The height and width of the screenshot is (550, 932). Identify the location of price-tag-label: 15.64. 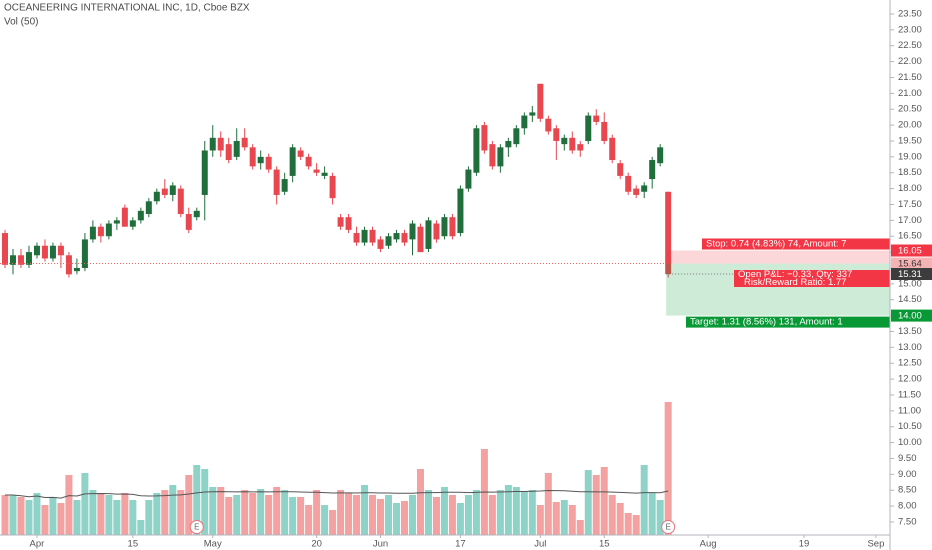
(910, 264).